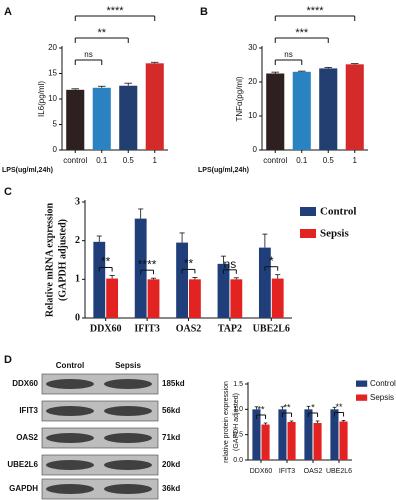 The height and width of the screenshot is (500, 396). Describe the element at coordinates (77, 279) in the screenshot. I see `y-tick-label: 1` at that location.